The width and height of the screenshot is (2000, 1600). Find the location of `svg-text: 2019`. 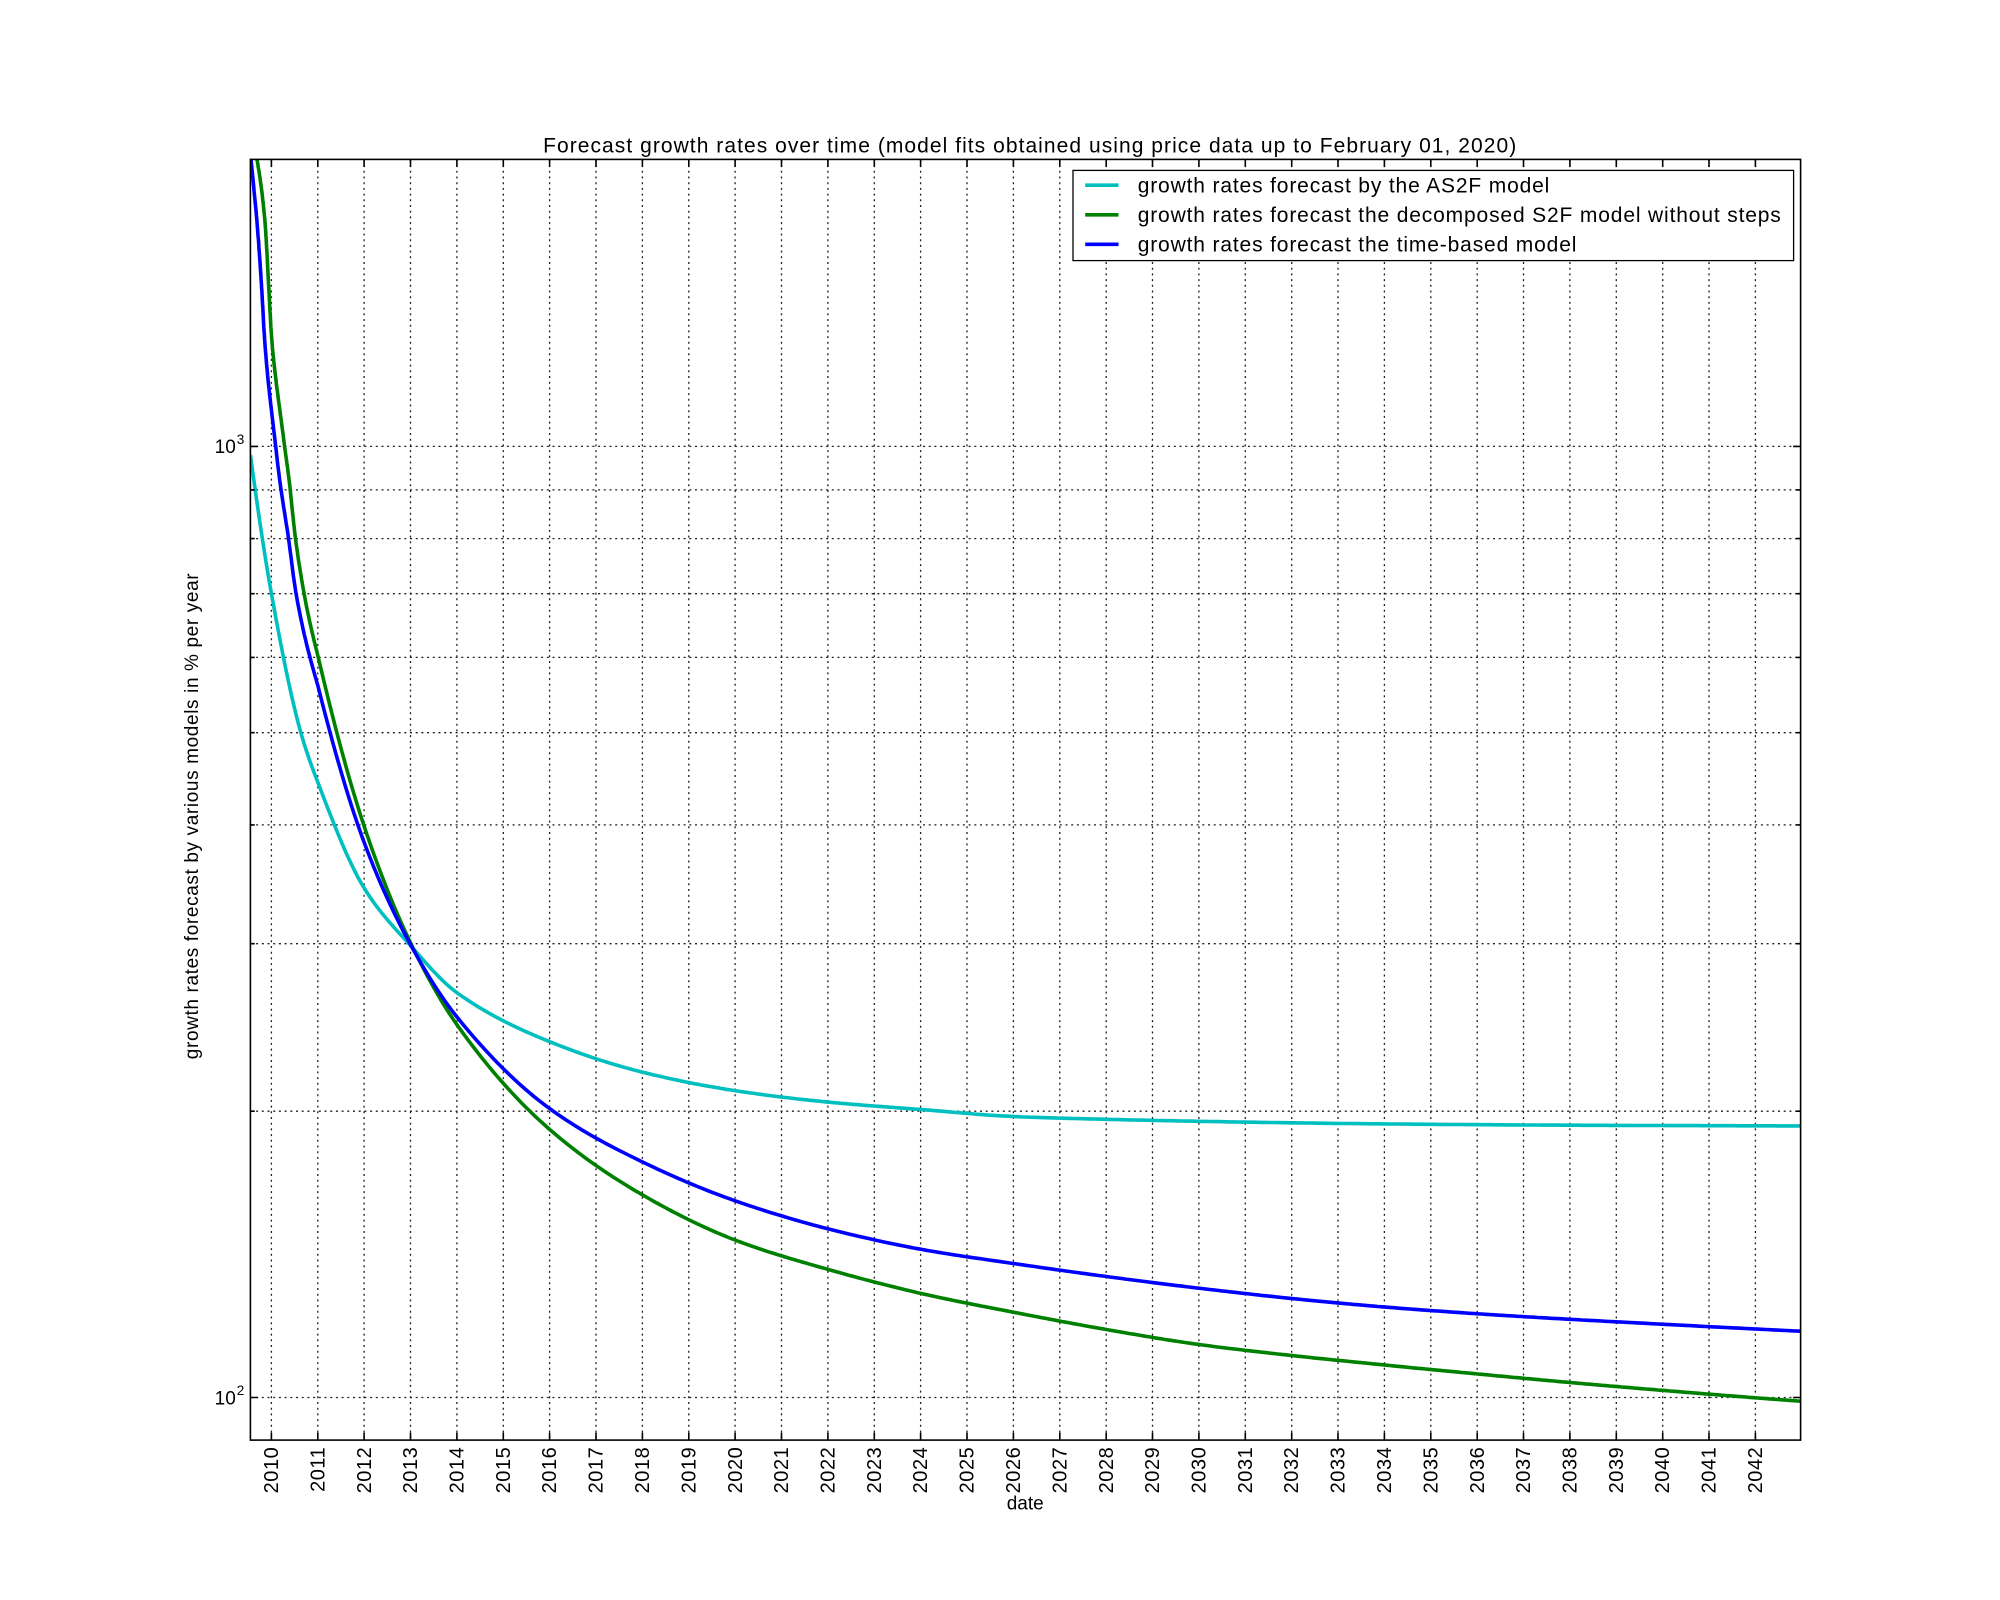

svg-text: 2019 is located at coordinates (689, 1470).